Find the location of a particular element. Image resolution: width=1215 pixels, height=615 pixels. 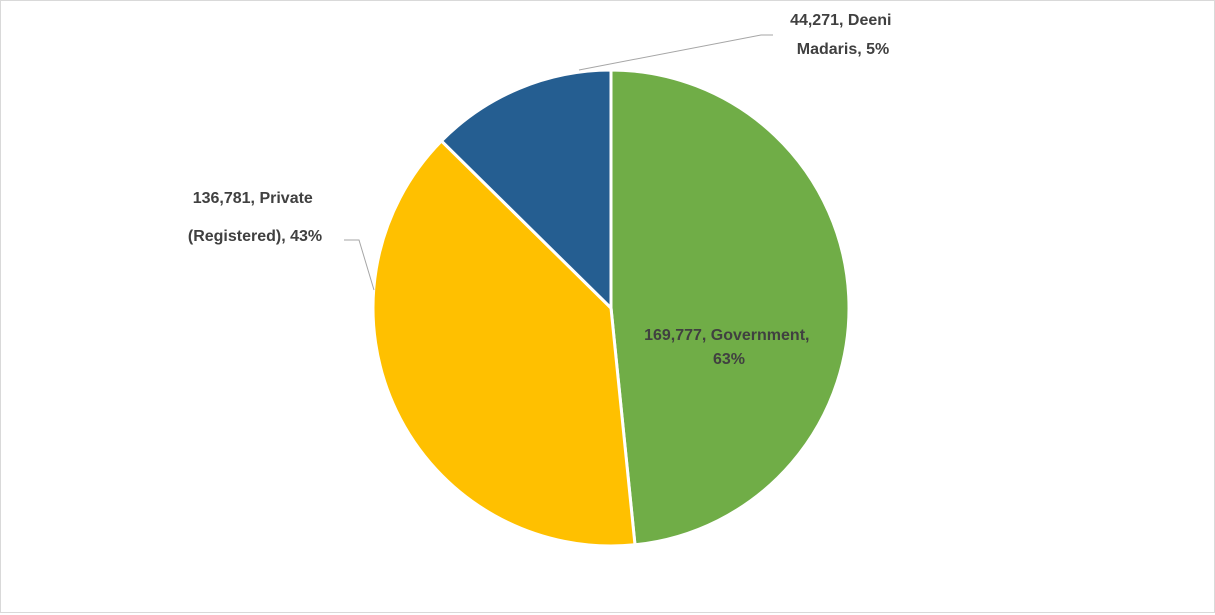

label-madaris-line1: 44,271, Deeni is located at coordinates (840, 20).